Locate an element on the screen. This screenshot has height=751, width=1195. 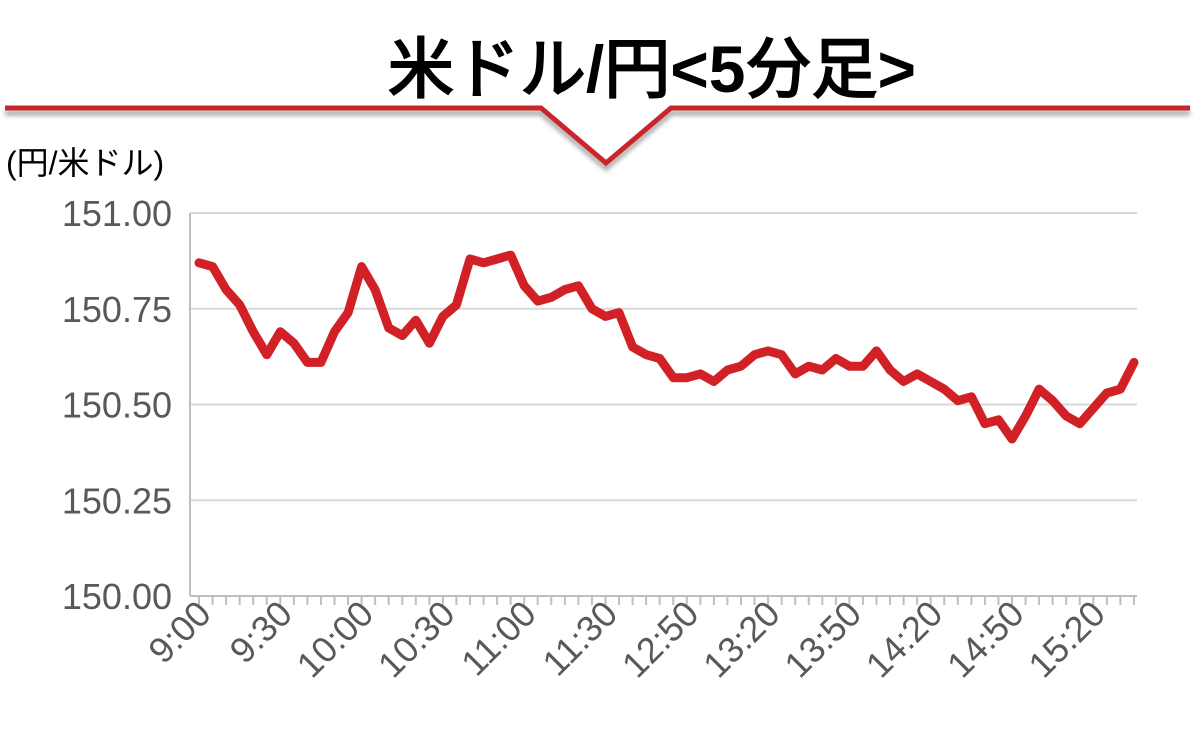
x-tick-label: 9:30 is located at coordinates (260, 632).